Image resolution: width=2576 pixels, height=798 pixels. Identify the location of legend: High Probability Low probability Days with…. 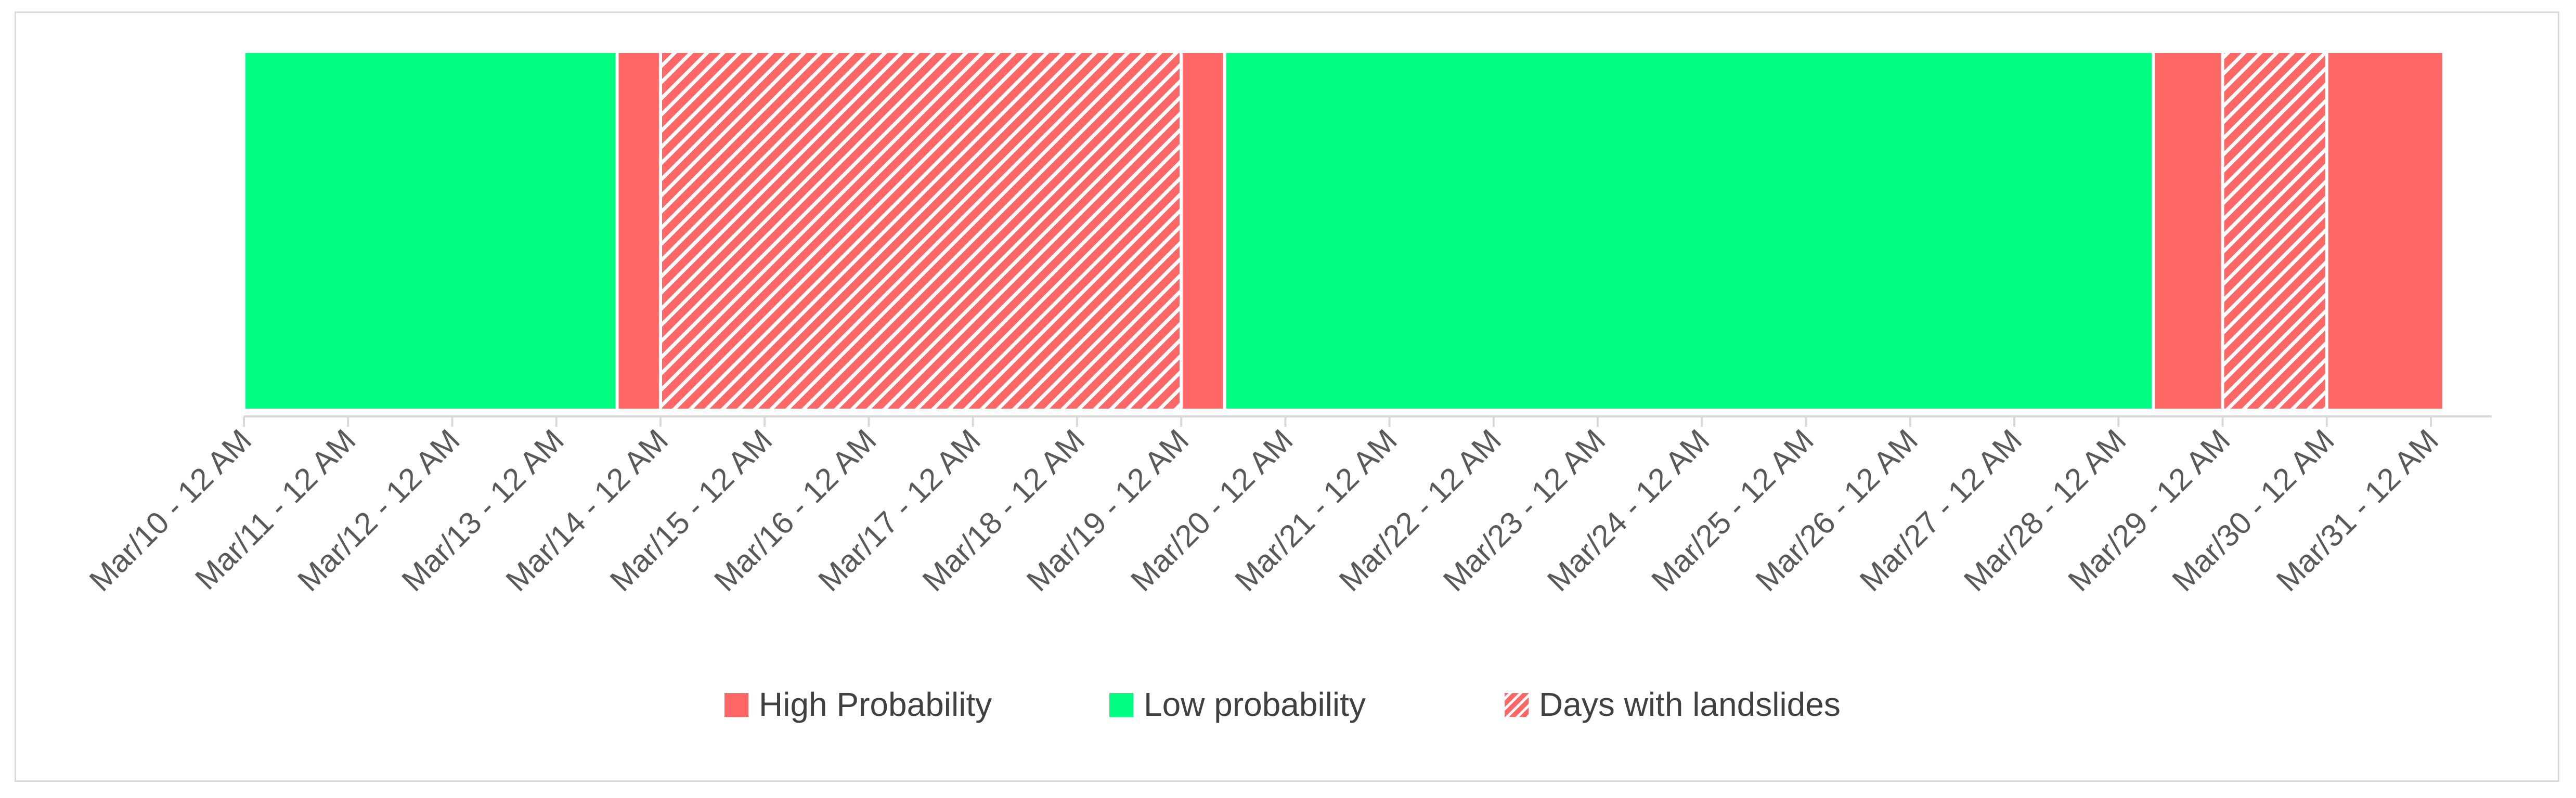
(1283, 704).